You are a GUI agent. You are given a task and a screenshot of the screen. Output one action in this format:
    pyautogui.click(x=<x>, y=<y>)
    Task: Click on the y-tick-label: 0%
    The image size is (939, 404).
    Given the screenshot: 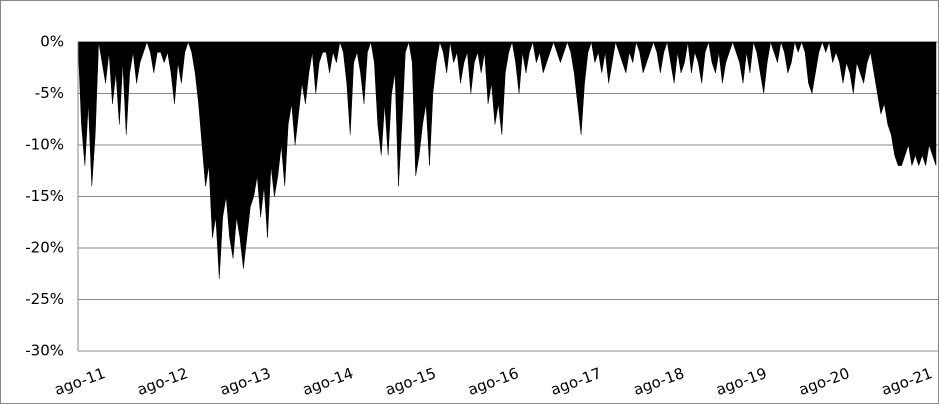 What is the action you would take?
    pyautogui.click(x=52, y=42)
    